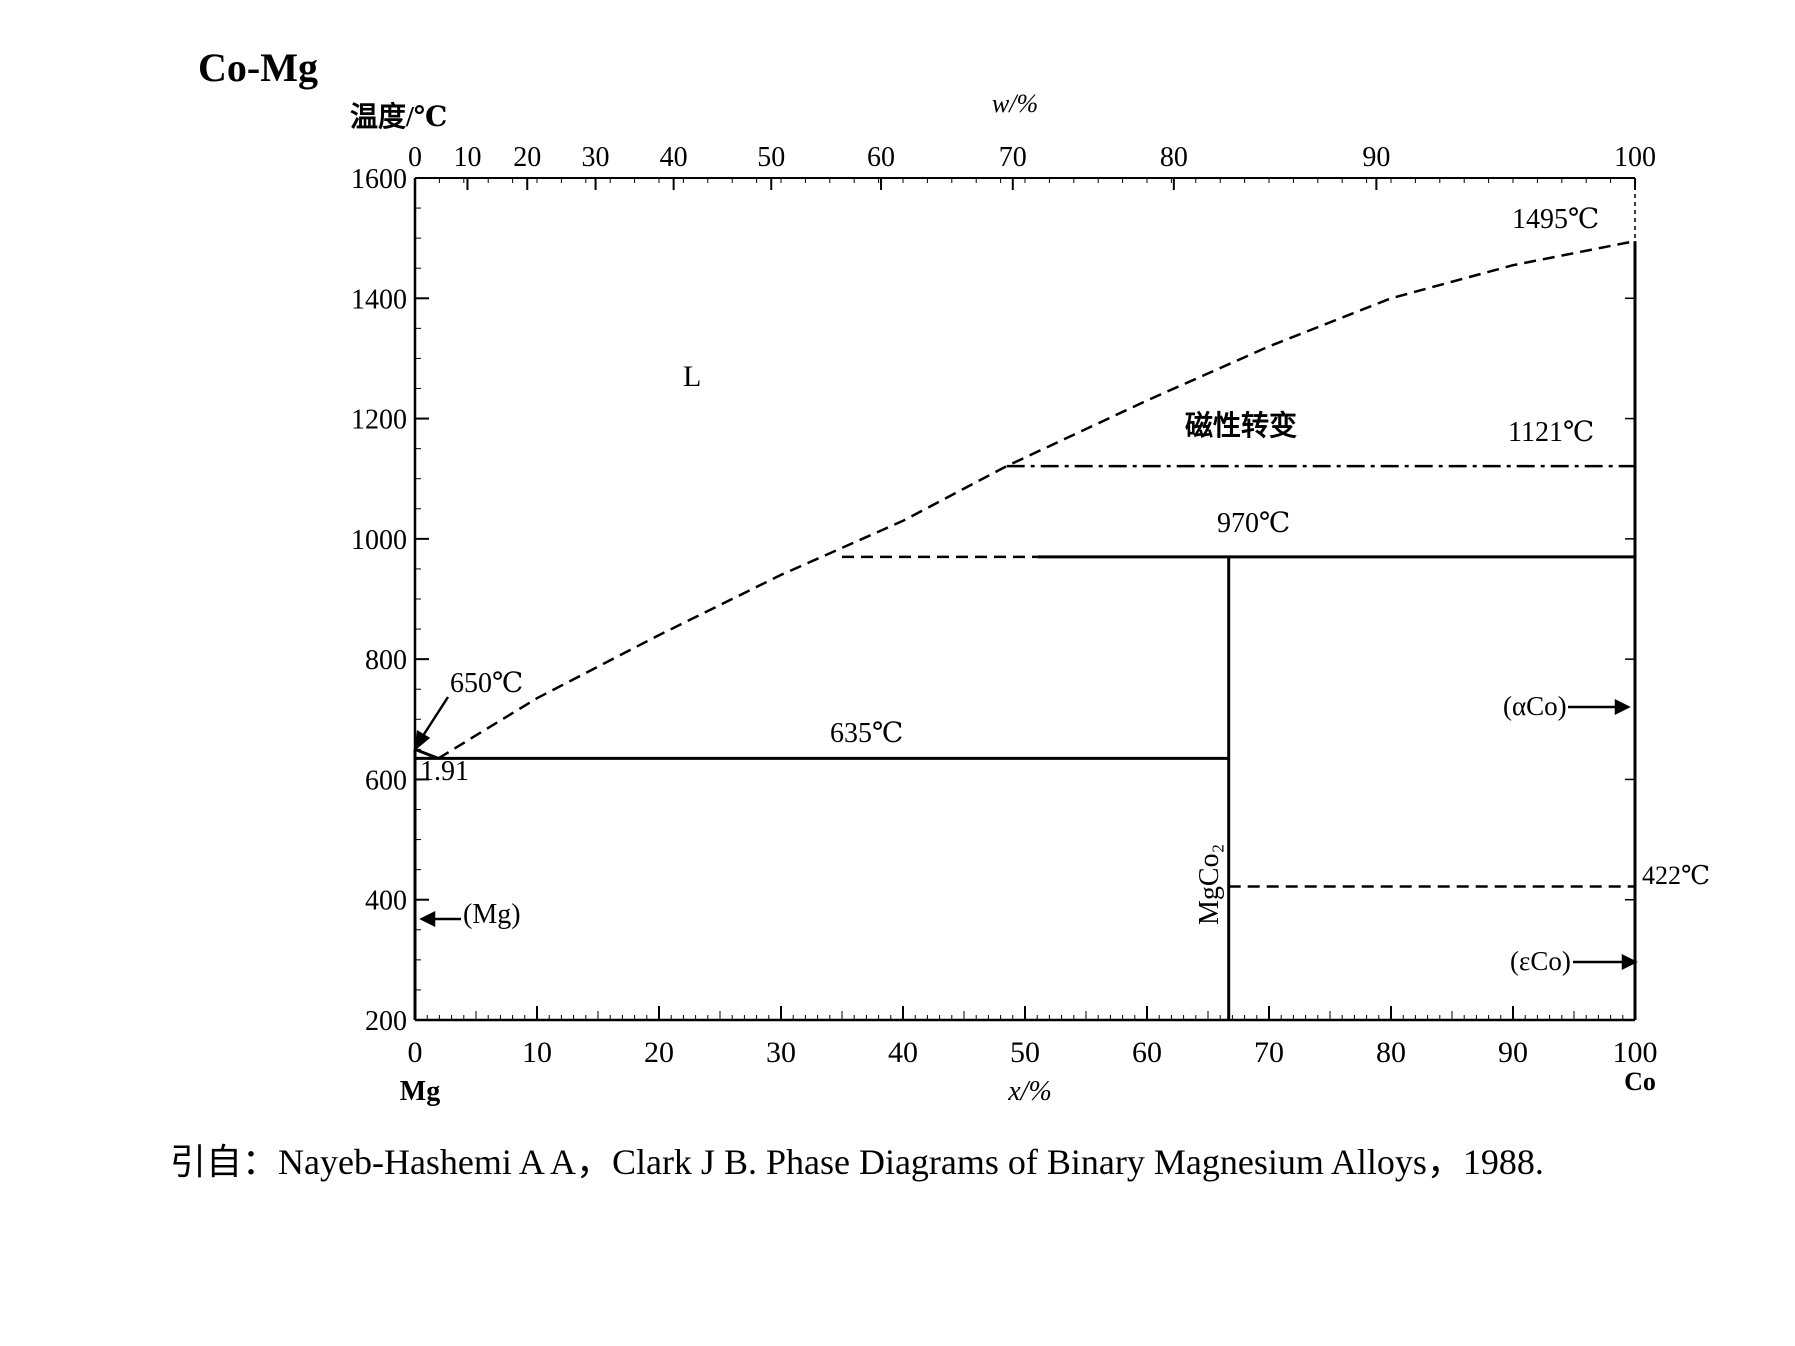 Image resolution: width=1795 pixels, height=1346 pixels. Describe the element at coordinates (492, 914) in the screenshot. I see `mg-phase-label: (Mg)` at that location.